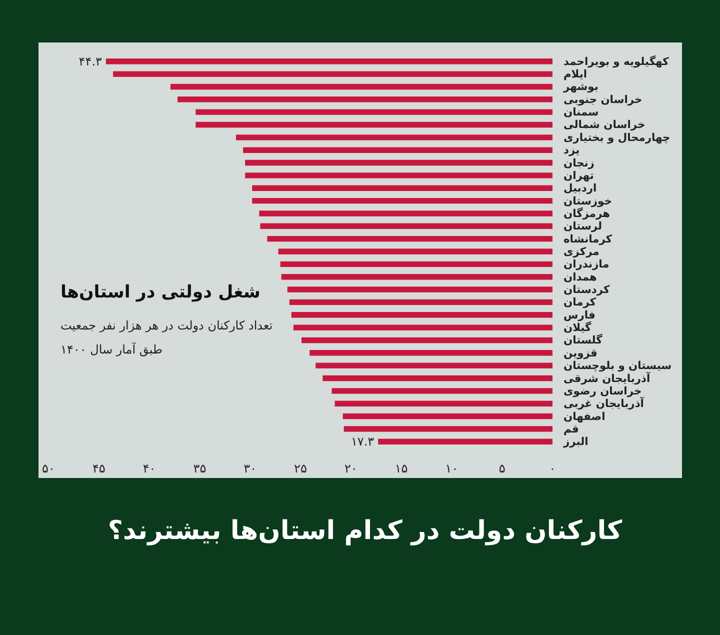 The width and height of the screenshot is (720, 635). What do you see at coordinates (362, 441) in the screenshot?
I see `data-label: ۱۷.۳` at bounding box center [362, 441].